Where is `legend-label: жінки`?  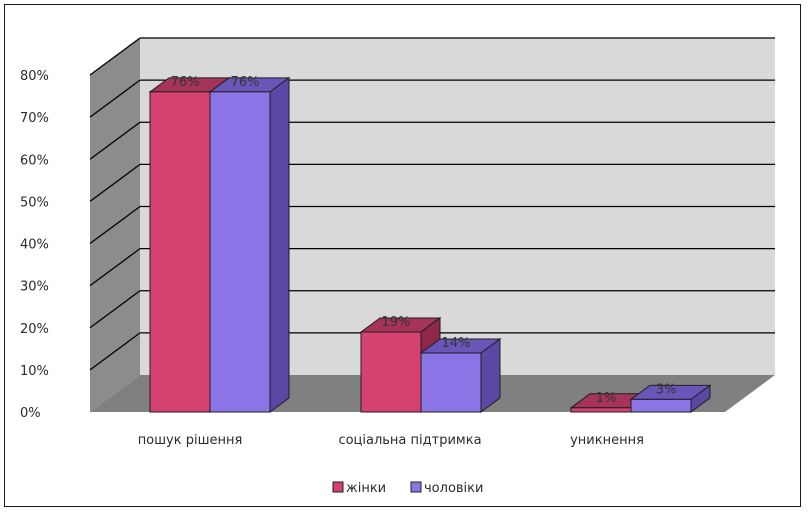
legend-label: жінки is located at coordinates (366, 488).